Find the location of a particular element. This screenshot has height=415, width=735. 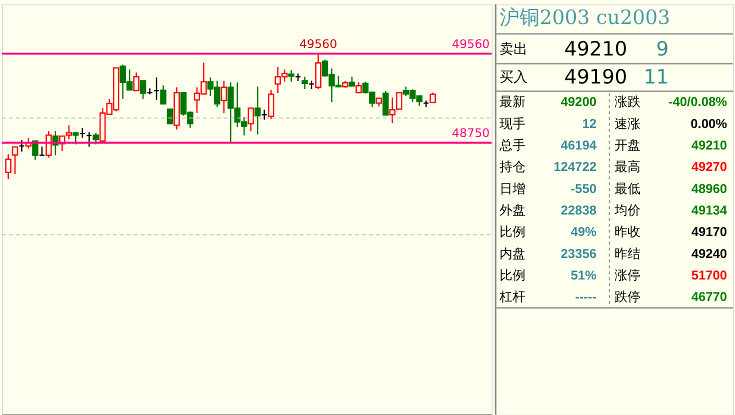

text: 卖出 is located at coordinates (514, 50).